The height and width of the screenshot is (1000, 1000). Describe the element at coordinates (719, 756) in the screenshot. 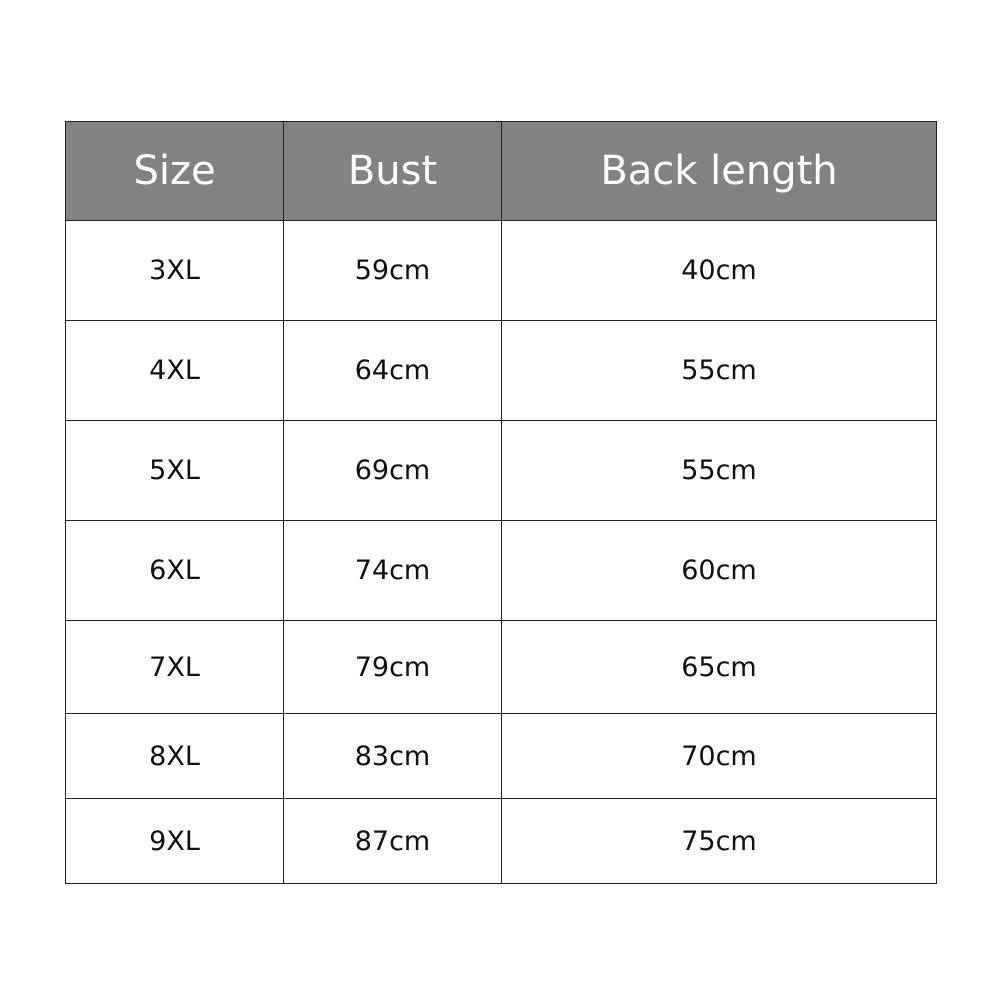

I see `table-cell: 70cm` at that location.